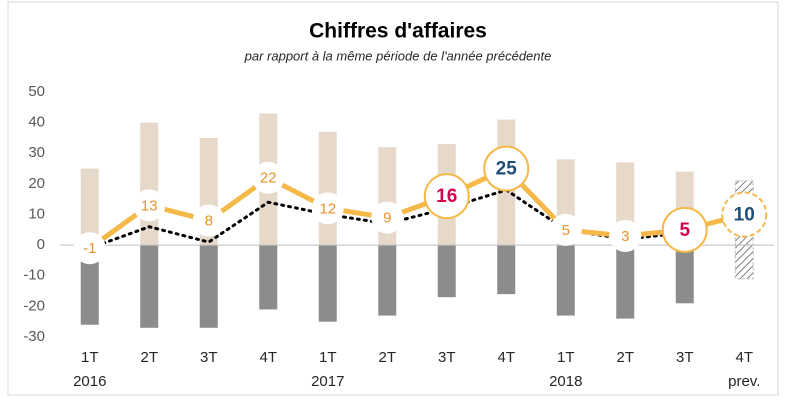 The height and width of the screenshot is (403, 786). I want to click on data-label: 8, so click(209, 221).